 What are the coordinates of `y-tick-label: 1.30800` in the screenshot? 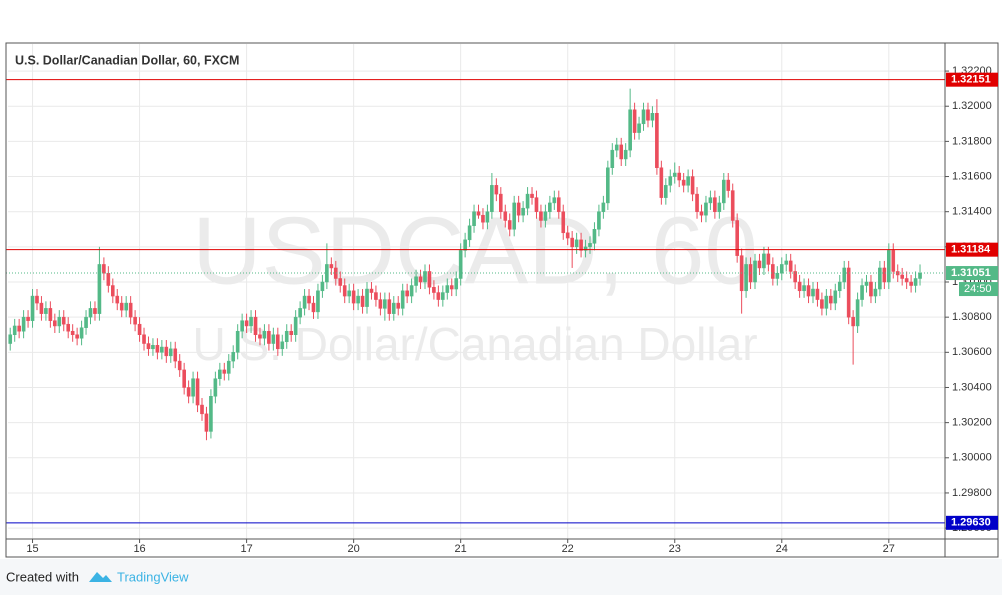 It's located at (972, 317).